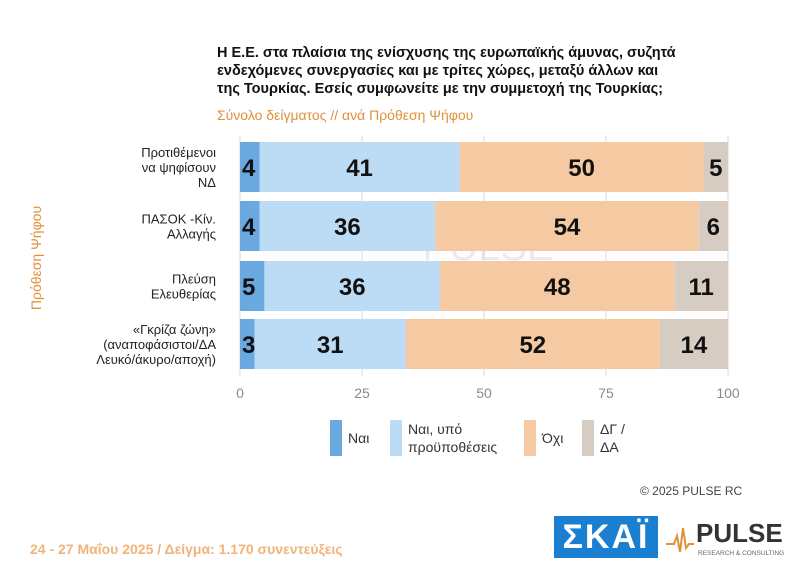  What do you see at coordinates (183, 287) in the screenshot?
I see `category-label: Πλεύση Ελευθερίας` at bounding box center [183, 287].